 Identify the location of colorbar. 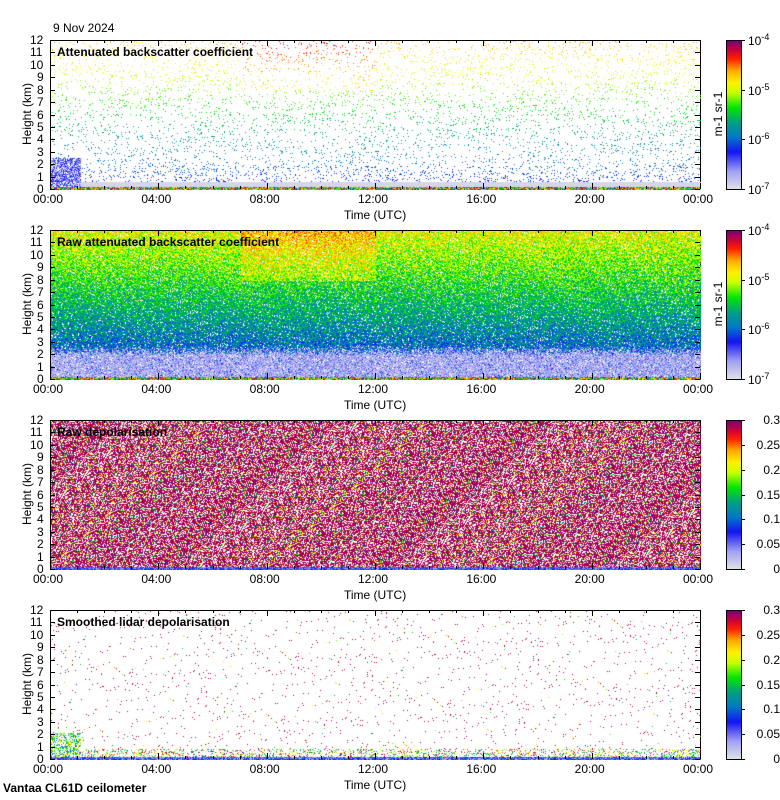
(734, 685).